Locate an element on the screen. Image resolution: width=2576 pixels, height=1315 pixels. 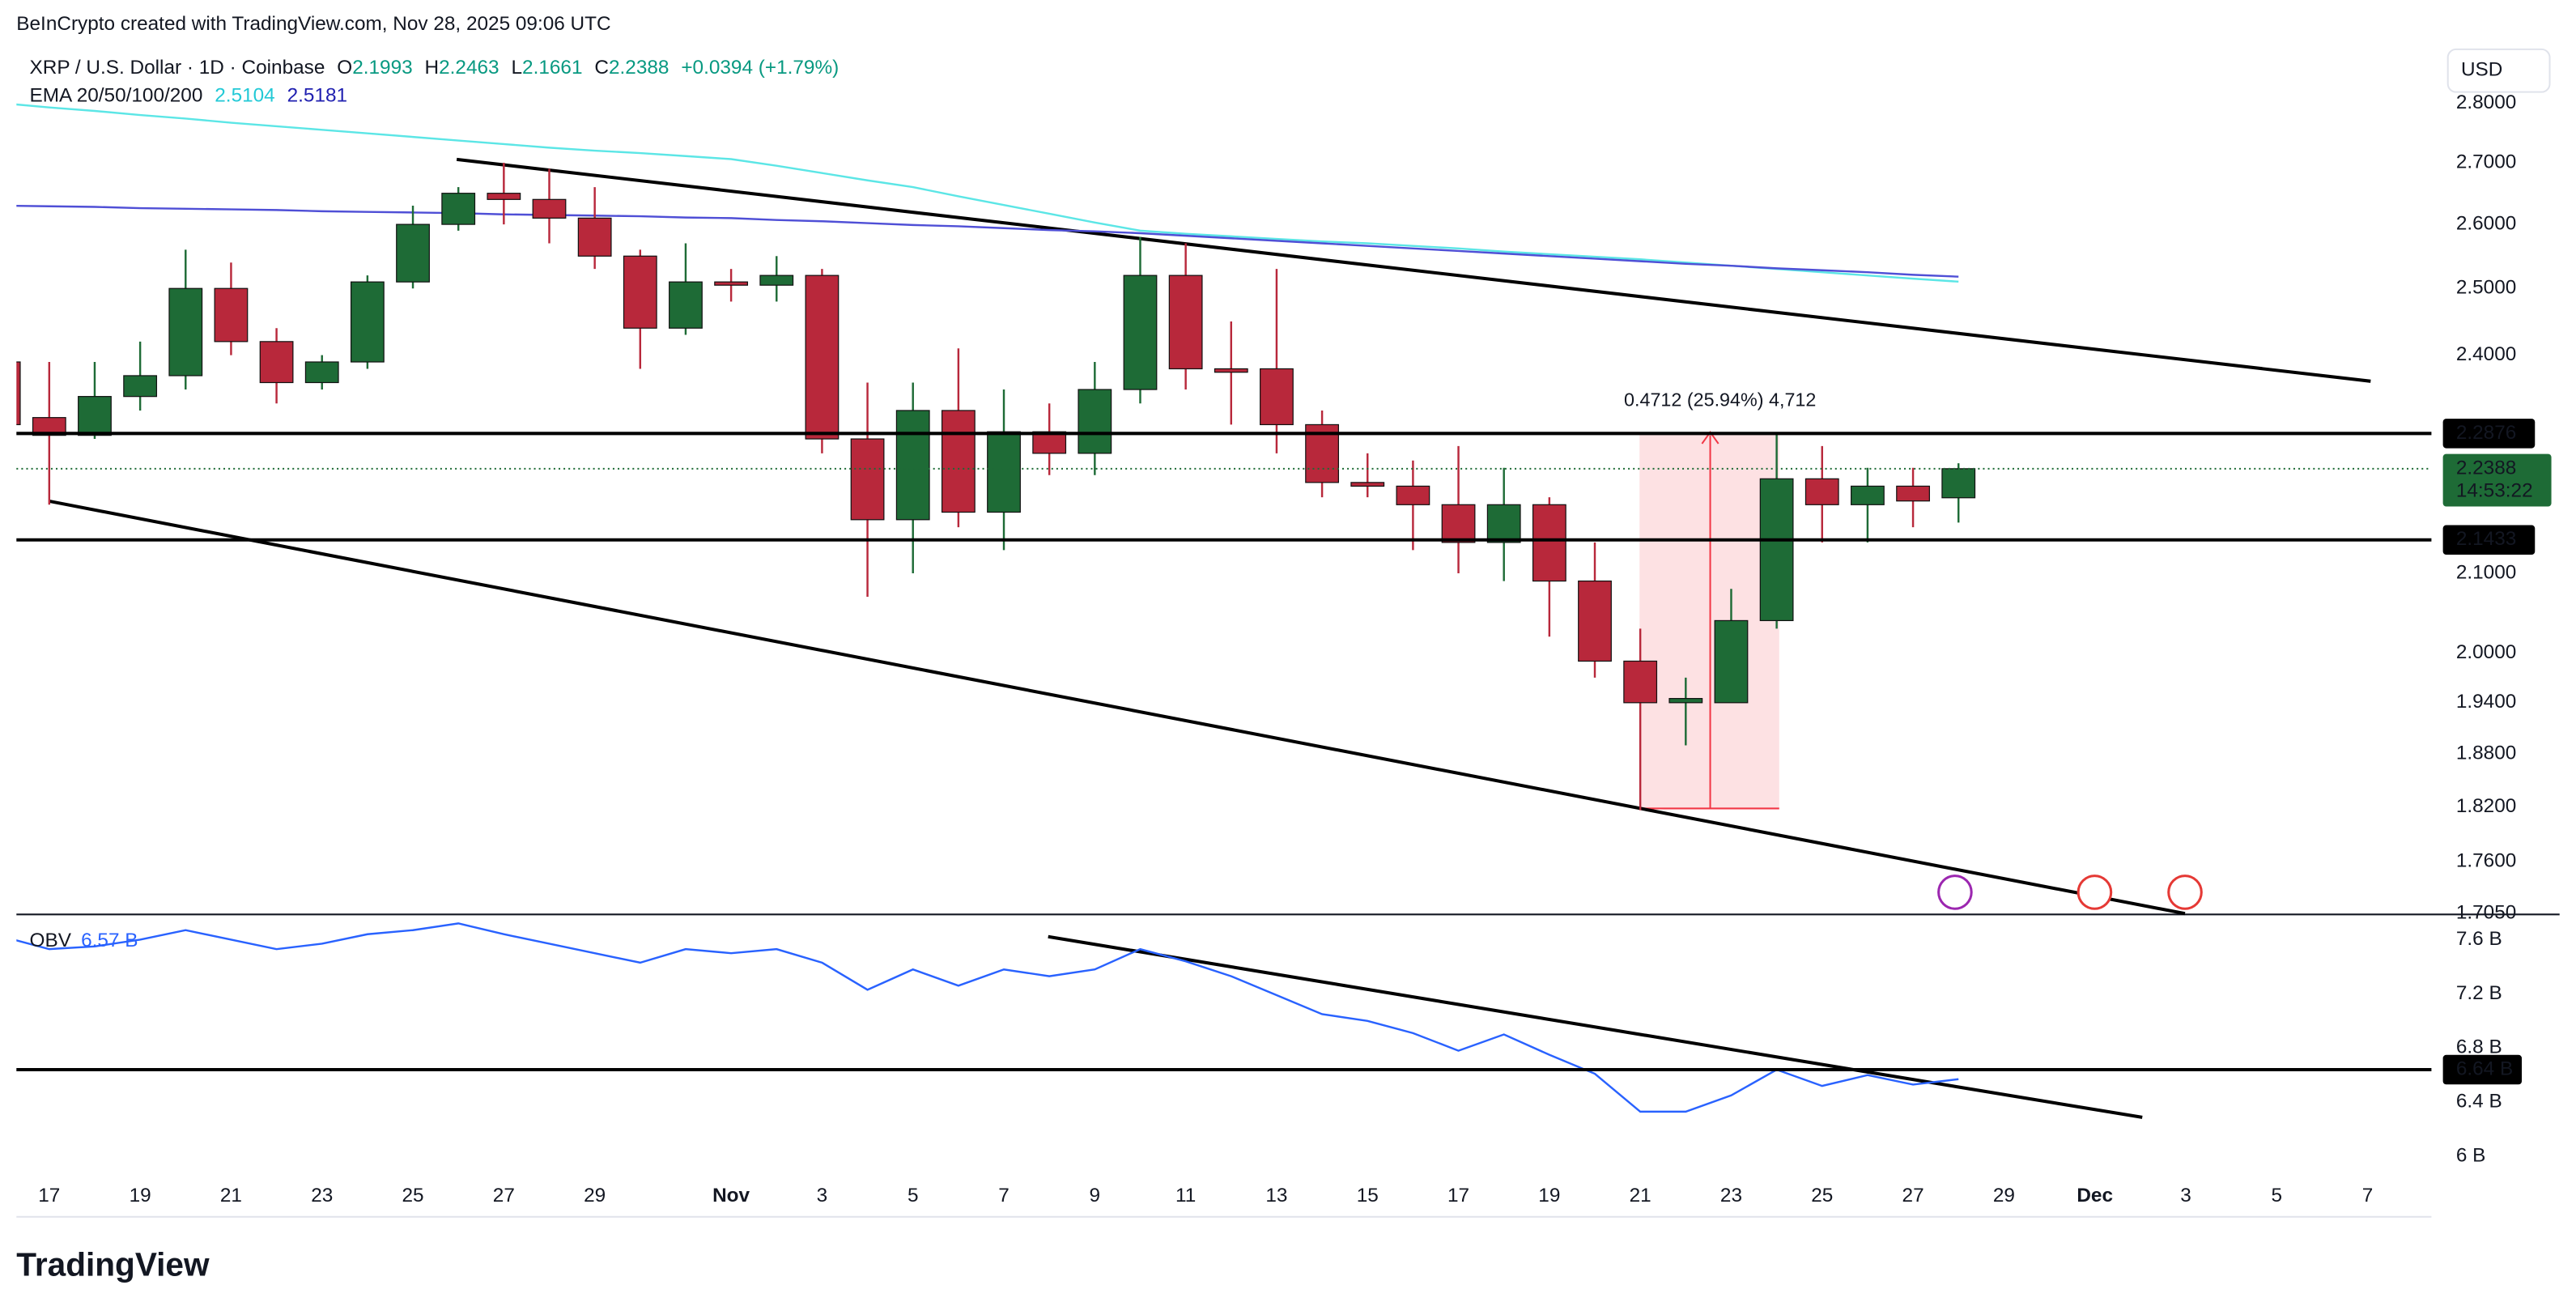
obv-line is located at coordinates (988, 1018).